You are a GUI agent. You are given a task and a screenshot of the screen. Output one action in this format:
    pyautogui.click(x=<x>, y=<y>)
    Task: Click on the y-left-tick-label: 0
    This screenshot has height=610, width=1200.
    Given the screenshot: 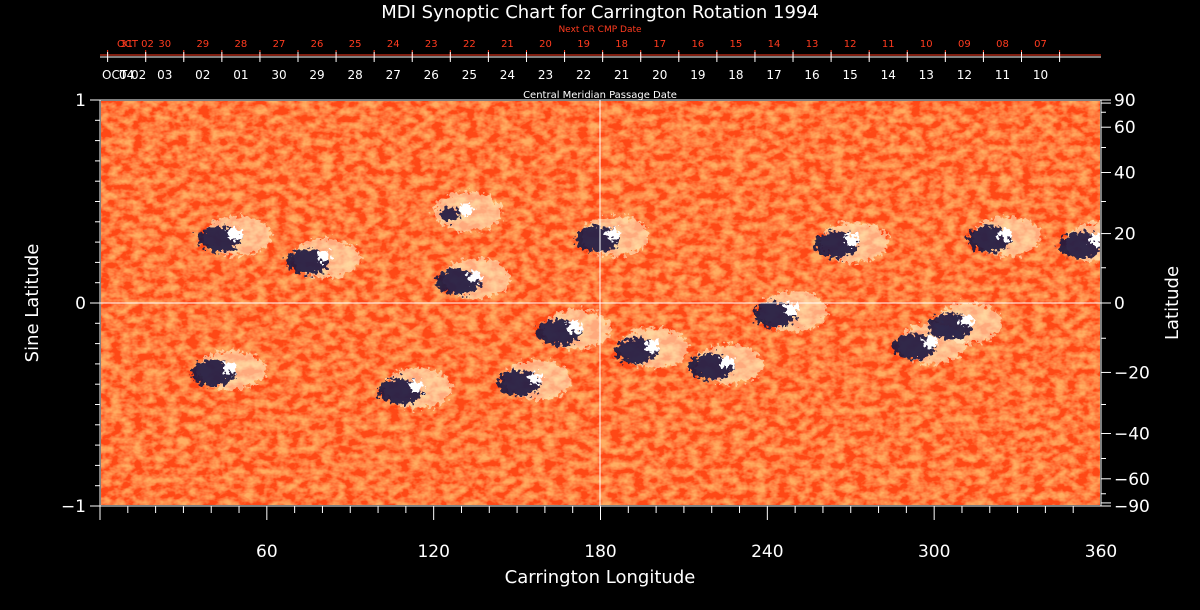 What is the action you would take?
    pyautogui.click(x=80, y=304)
    